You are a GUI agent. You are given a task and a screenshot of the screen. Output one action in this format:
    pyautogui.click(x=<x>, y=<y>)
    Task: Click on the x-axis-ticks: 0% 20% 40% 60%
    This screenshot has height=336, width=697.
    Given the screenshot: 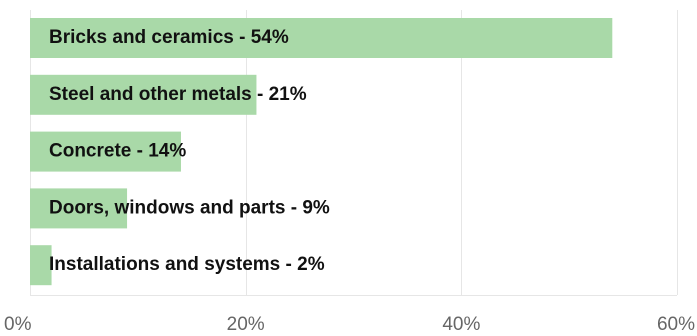 What is the action you would take?
    pyautogui.click(x=349, y=324)
    